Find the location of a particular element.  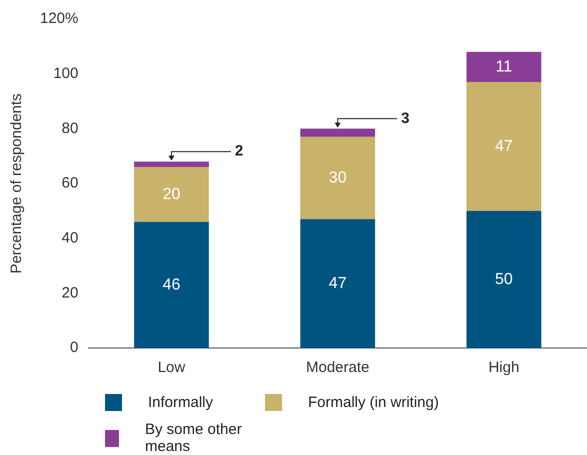

y-tick-label: 120% is located at coordinates (59, 19).